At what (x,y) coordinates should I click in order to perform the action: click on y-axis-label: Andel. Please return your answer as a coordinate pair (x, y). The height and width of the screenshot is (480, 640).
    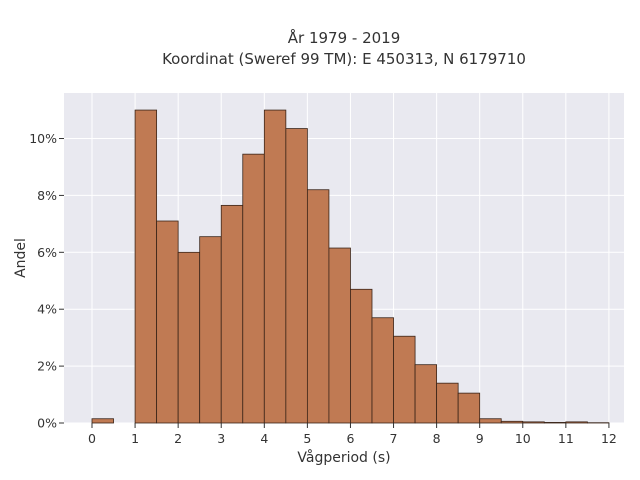
    Looking at the image, I should click on (21, 258).